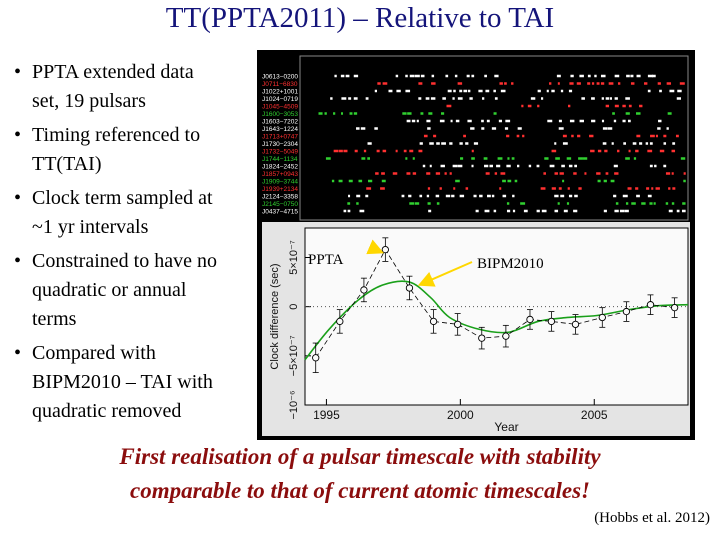 The width and height of the screenshot is (720, 540). Describe the element at coordinates (280, 99) in the screenshot. I see `pulsar-name: J1024−0719` at that location.